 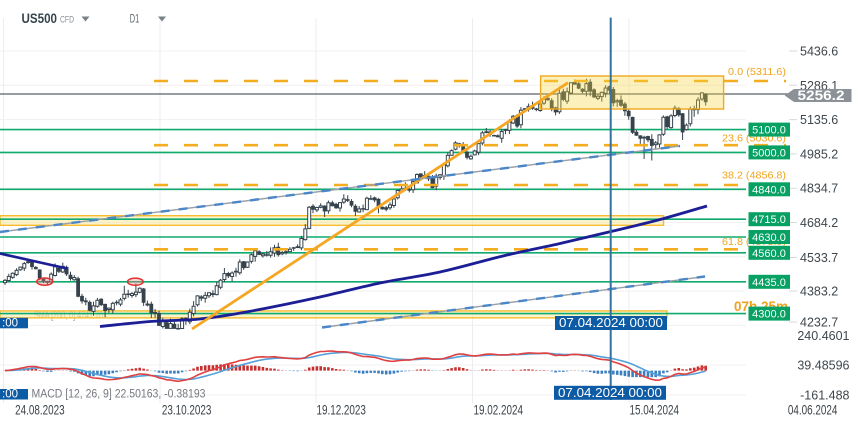 I want to click on svg-text: 38.2 (4856.8), so click(x=754, y=176).